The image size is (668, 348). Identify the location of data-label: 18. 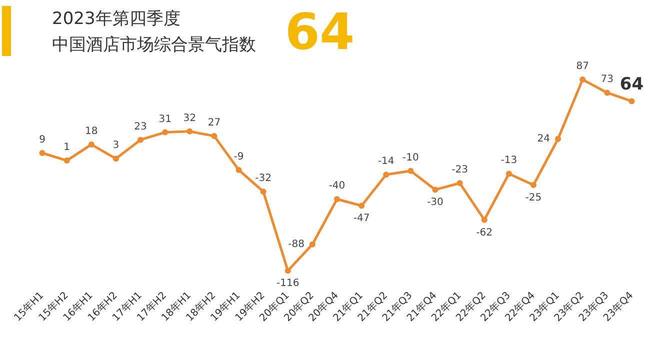
(91, 132).